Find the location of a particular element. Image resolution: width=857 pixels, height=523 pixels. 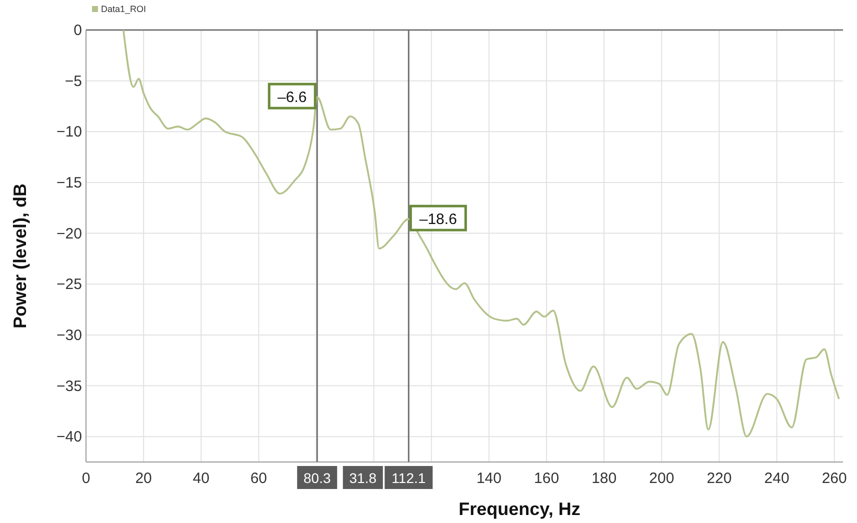

x-tick-label: 180 is located at coordinates (604, 478).